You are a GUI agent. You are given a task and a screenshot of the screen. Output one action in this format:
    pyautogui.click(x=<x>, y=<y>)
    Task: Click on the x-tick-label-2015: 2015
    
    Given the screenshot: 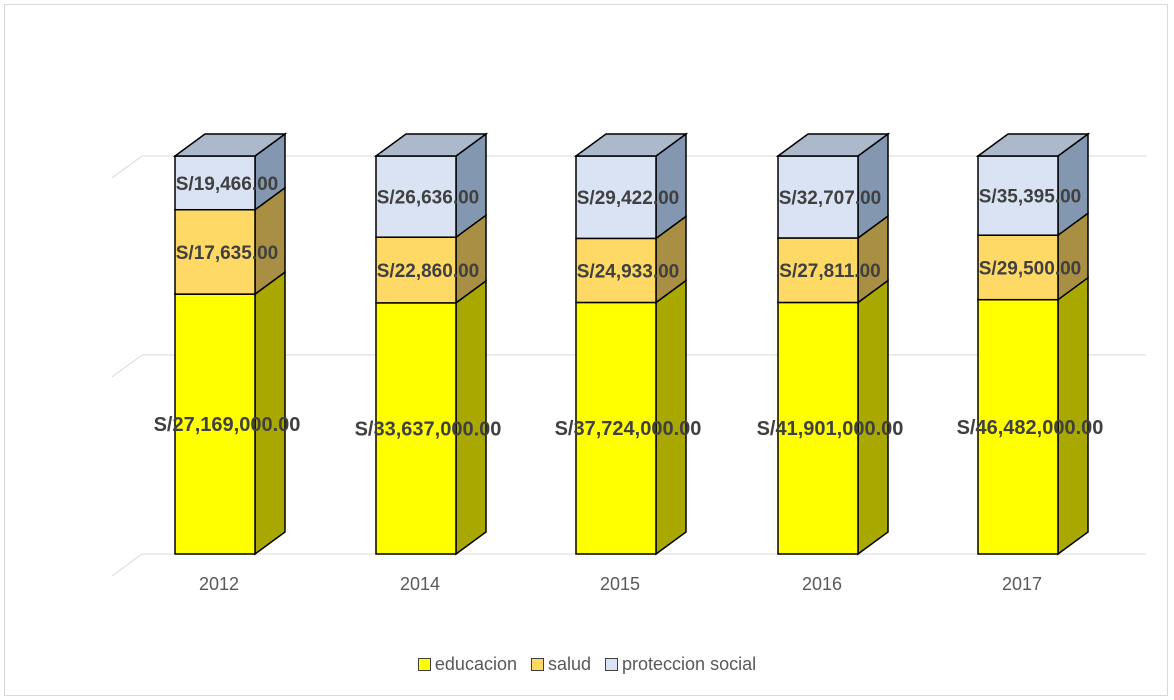 What is the action you would take?
    pyautogui.click(x=620, y=584)
    